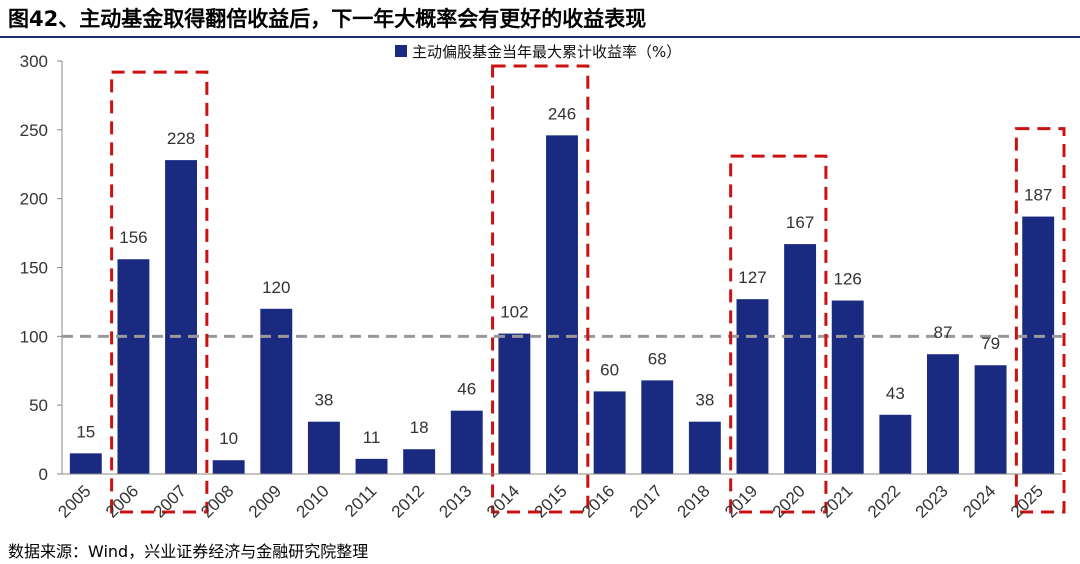 This screenshot has height=564, width=1080. What do you see at coordinates (327, 19) in the screenshot?
I see `chart-title: 图42、主动基金取得翻倍收益后，下一年大概率会有更好的收益表现` at bounding box center [327, 19].